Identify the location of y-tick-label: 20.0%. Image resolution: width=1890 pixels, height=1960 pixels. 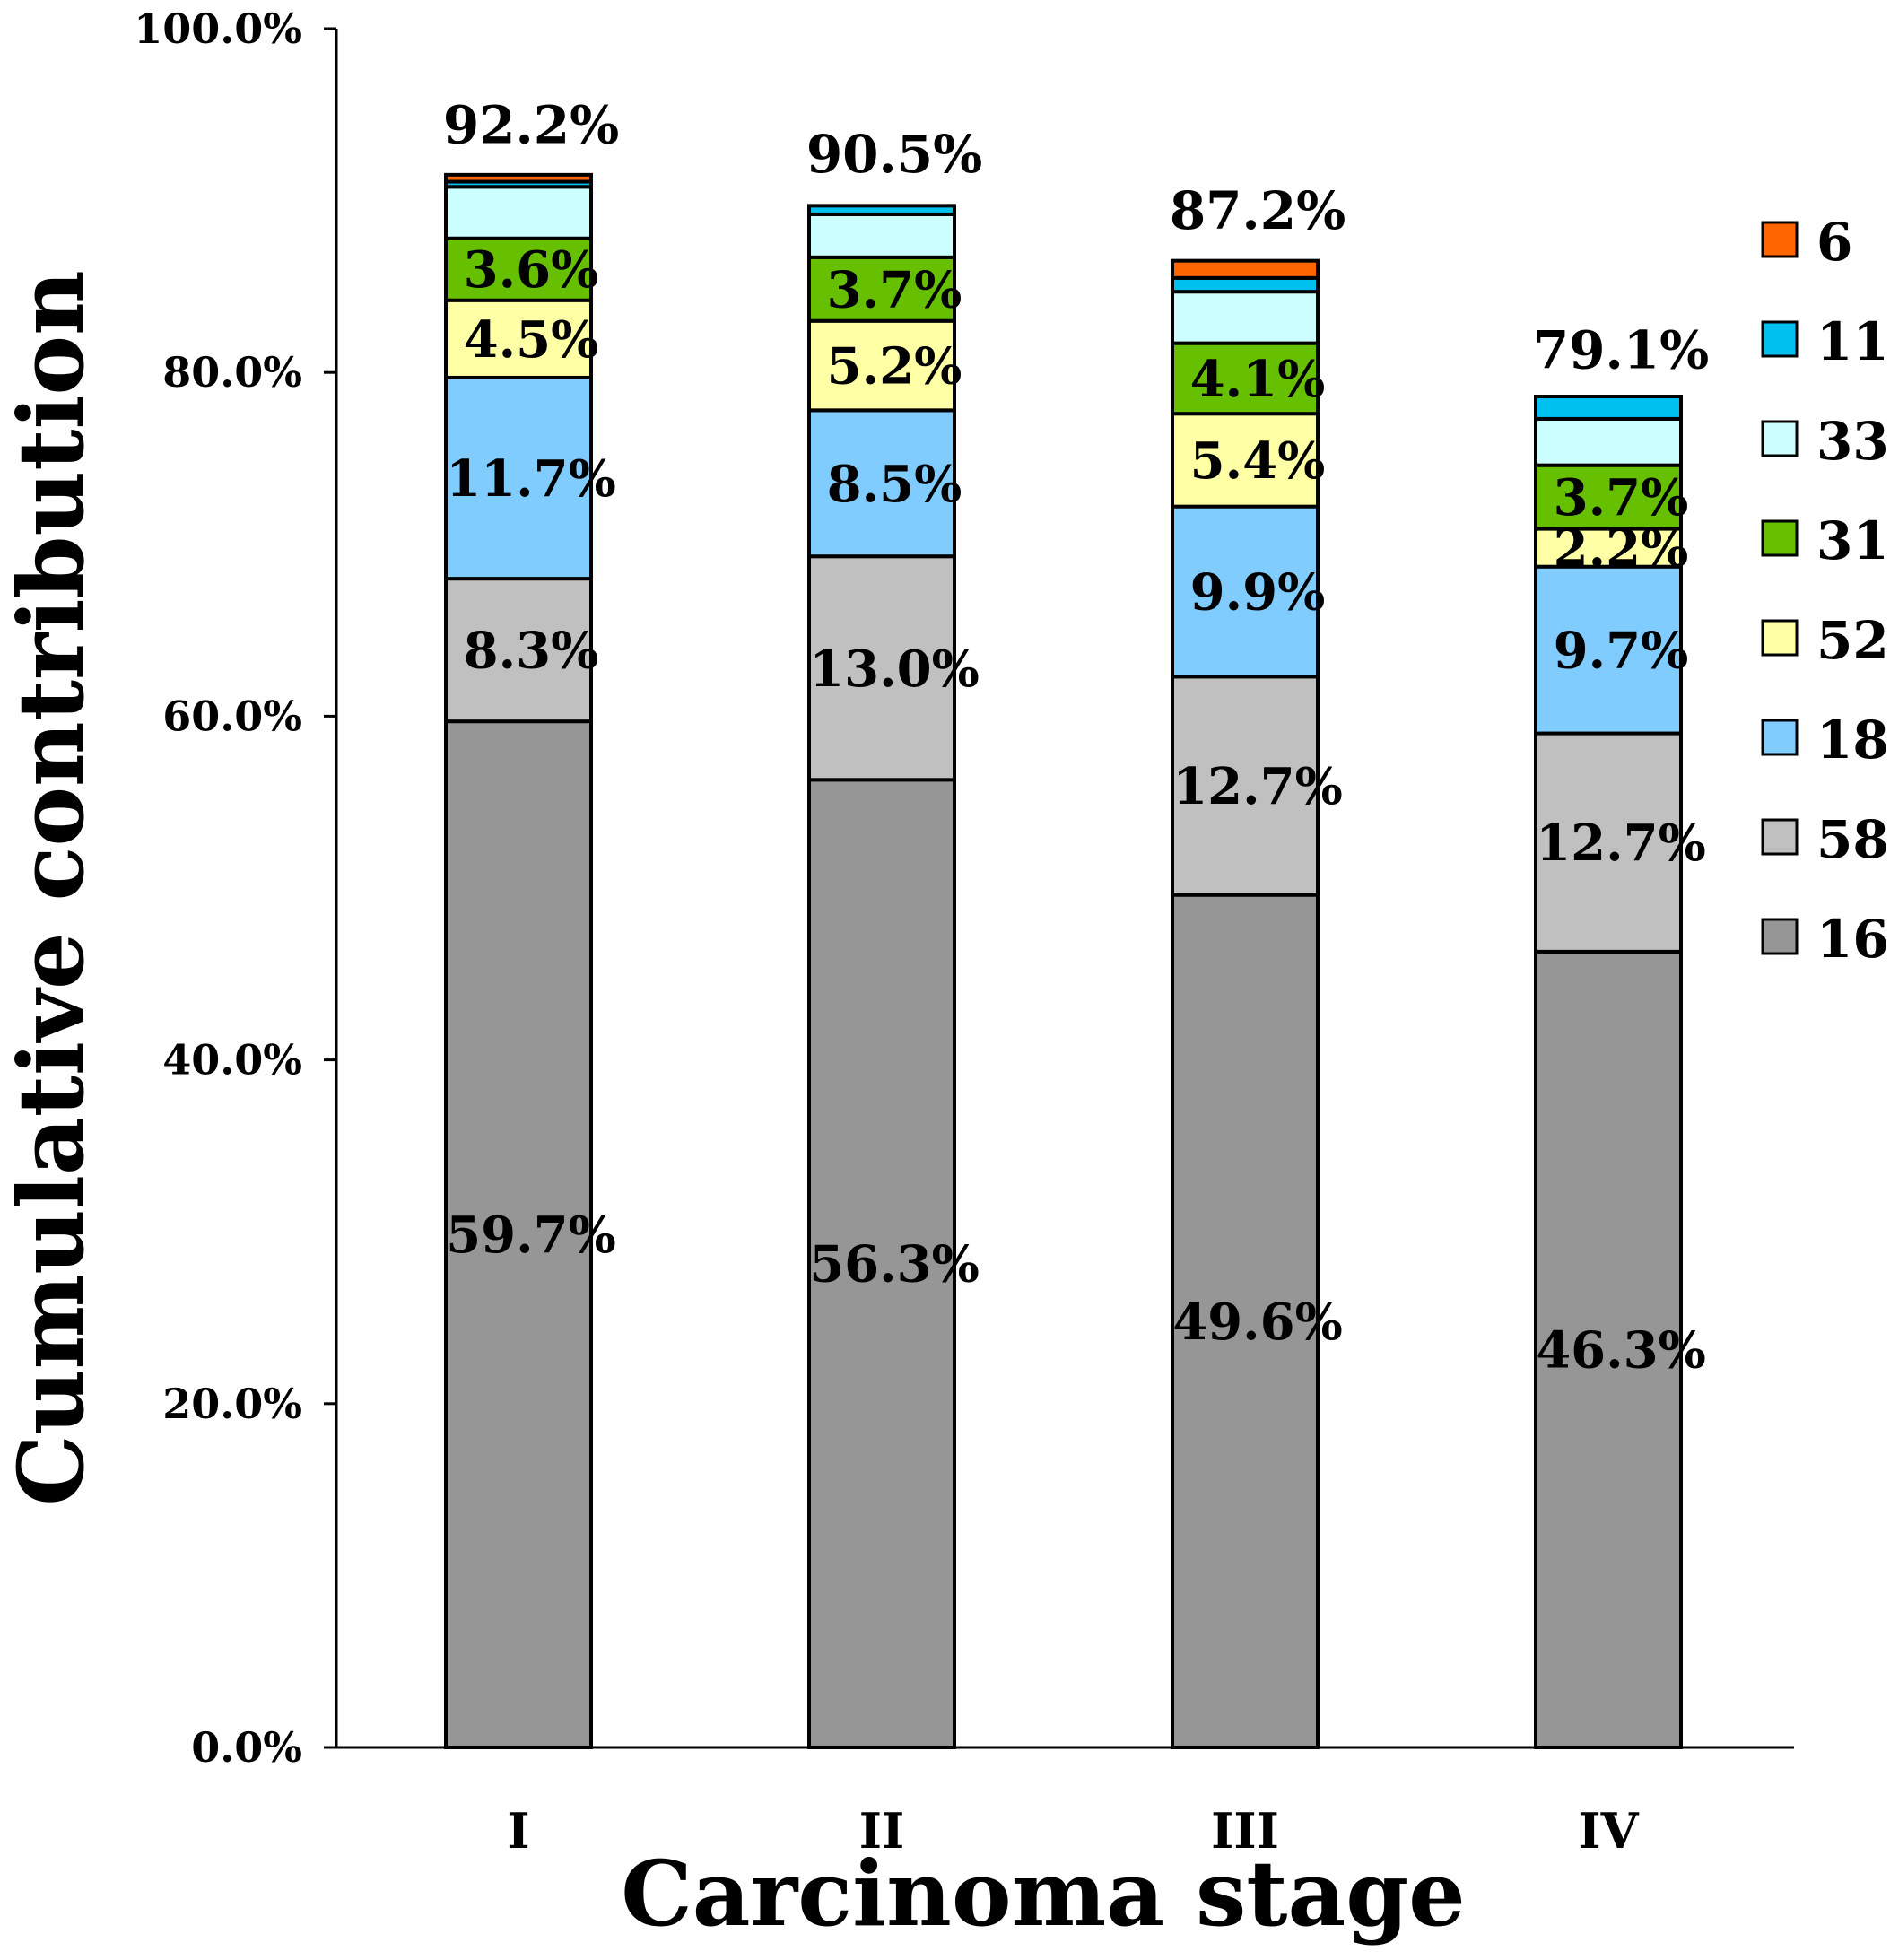
(232, 1404).